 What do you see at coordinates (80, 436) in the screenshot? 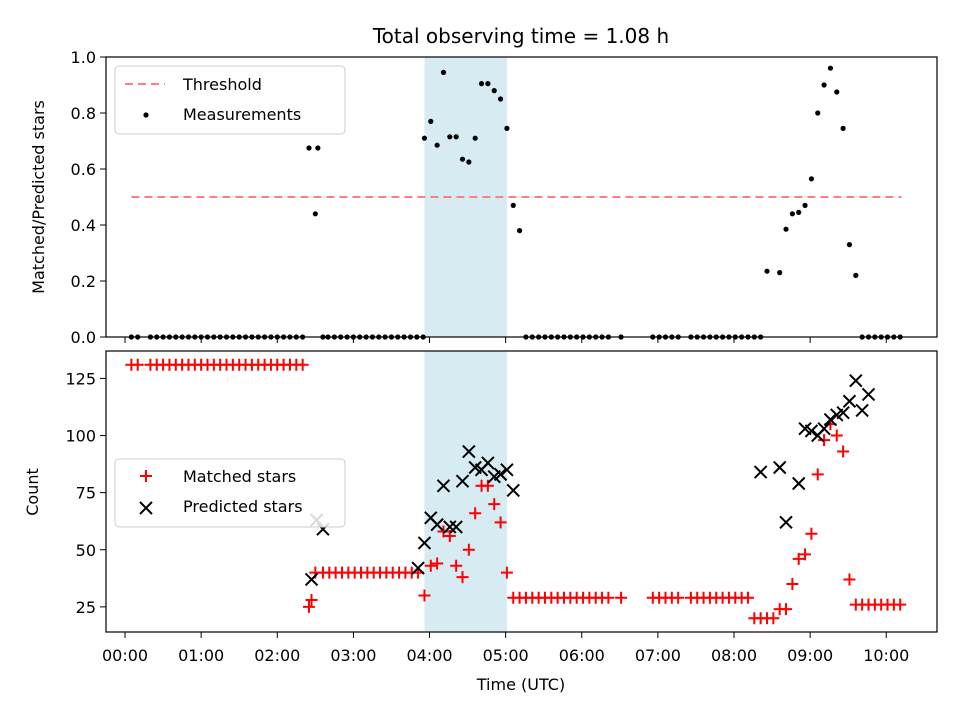
I see `count-y-tick-label: 100` at bounding box center [80, 436].